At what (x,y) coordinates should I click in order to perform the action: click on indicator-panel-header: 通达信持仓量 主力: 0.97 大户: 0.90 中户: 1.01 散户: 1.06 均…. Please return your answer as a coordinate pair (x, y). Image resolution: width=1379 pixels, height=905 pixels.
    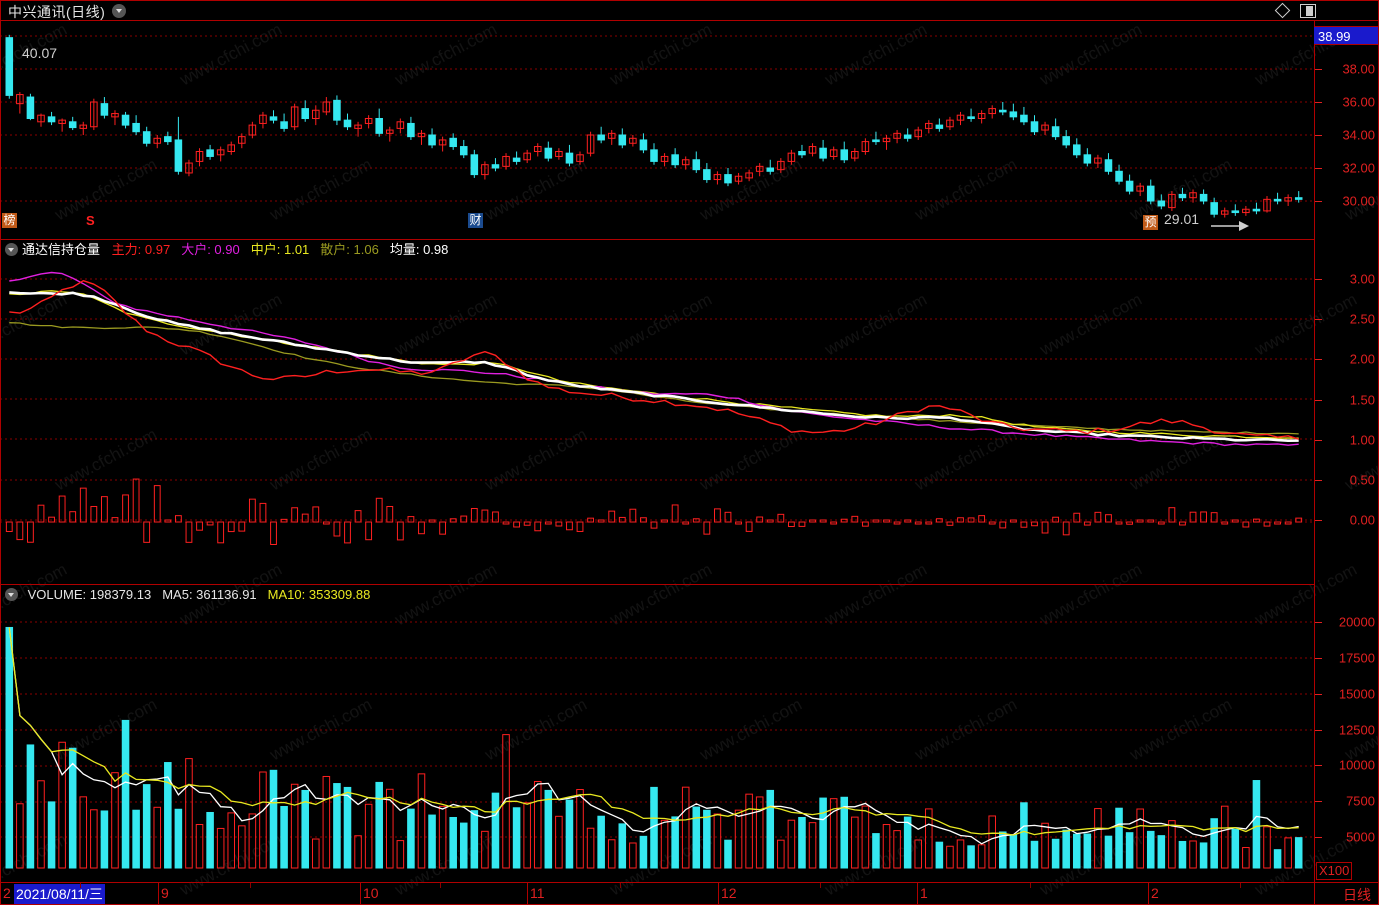
    Looking at the image, I should click on (225, 249).